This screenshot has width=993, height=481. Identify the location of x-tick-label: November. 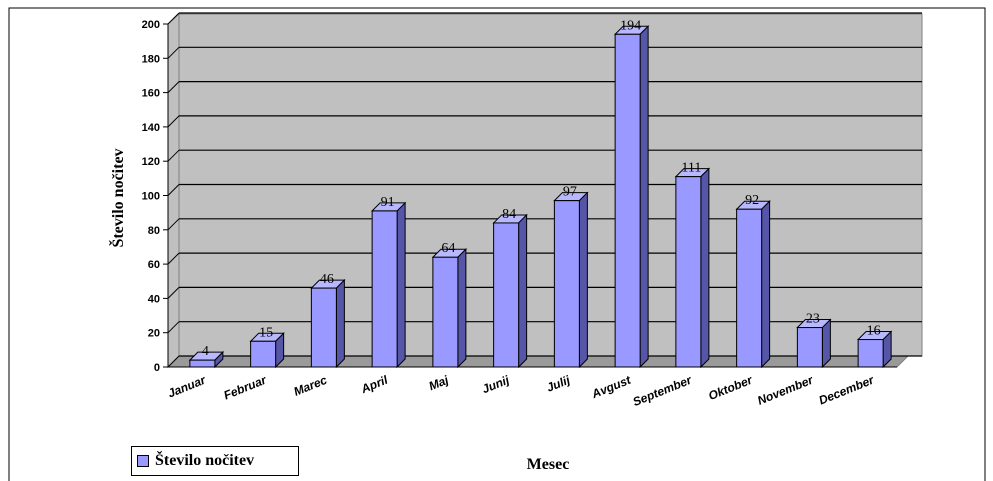
(785, 389).